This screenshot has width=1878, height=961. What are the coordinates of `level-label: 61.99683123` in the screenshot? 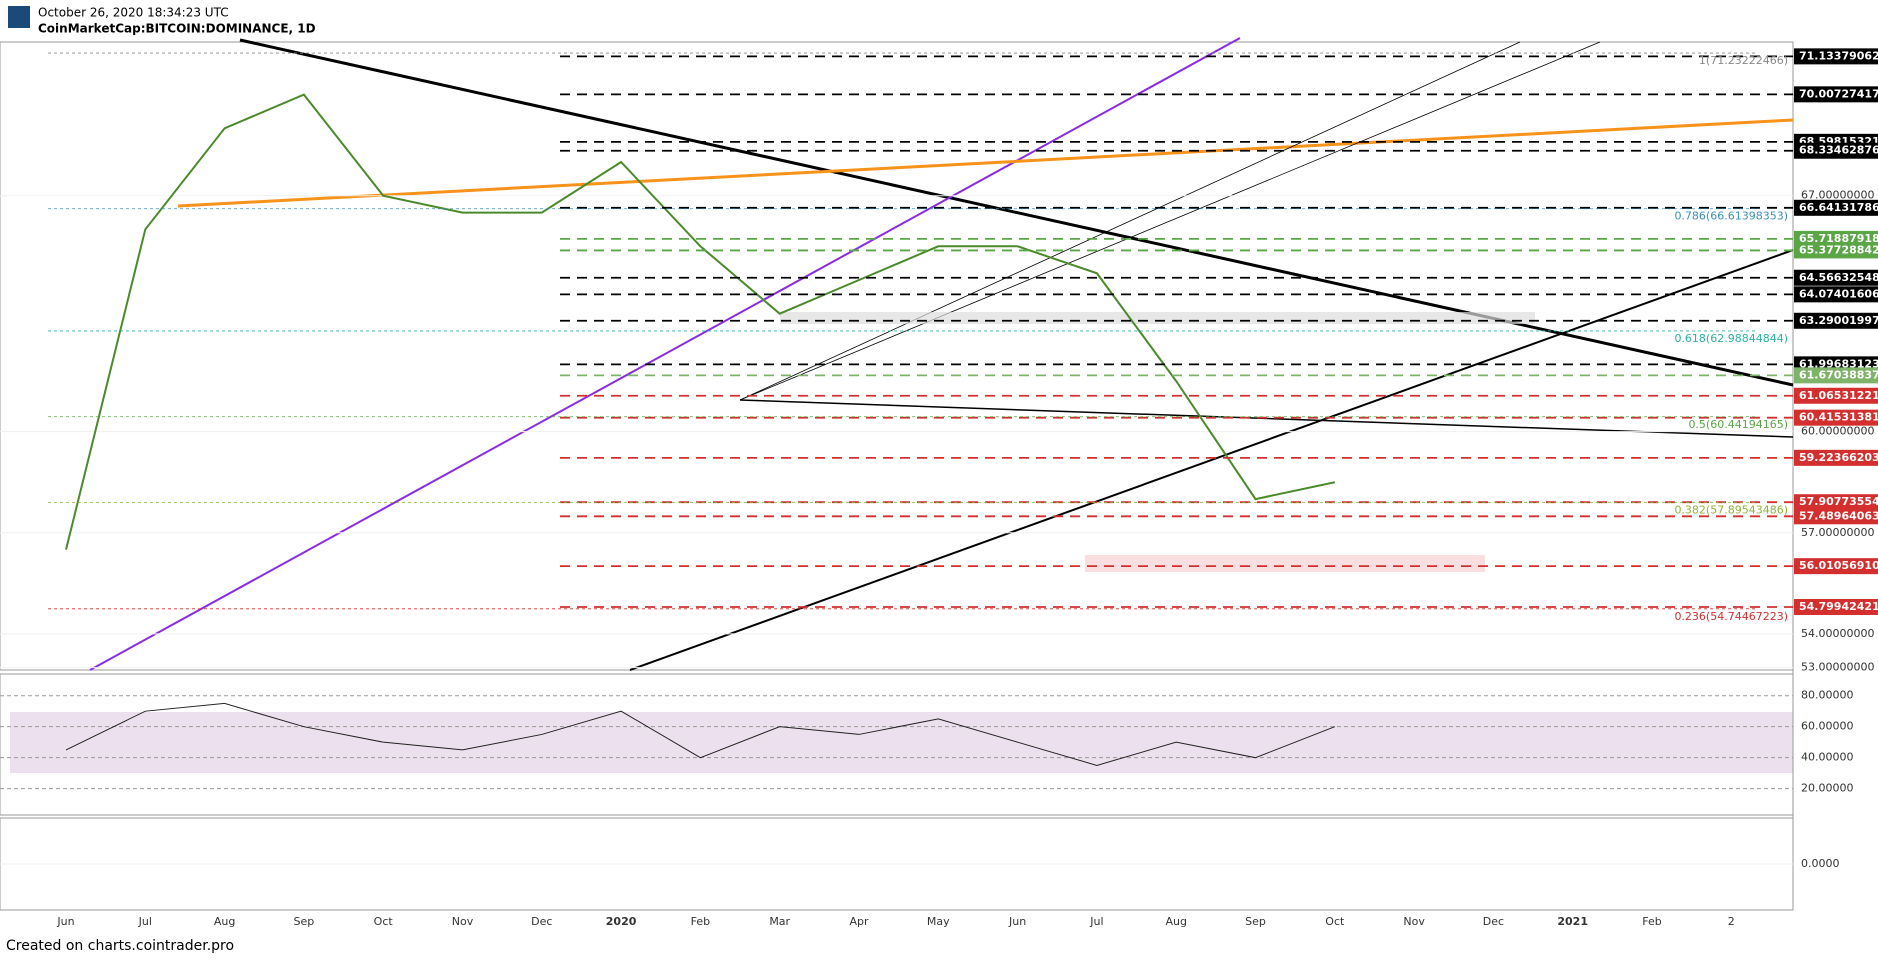 It's located at (1838, 363).